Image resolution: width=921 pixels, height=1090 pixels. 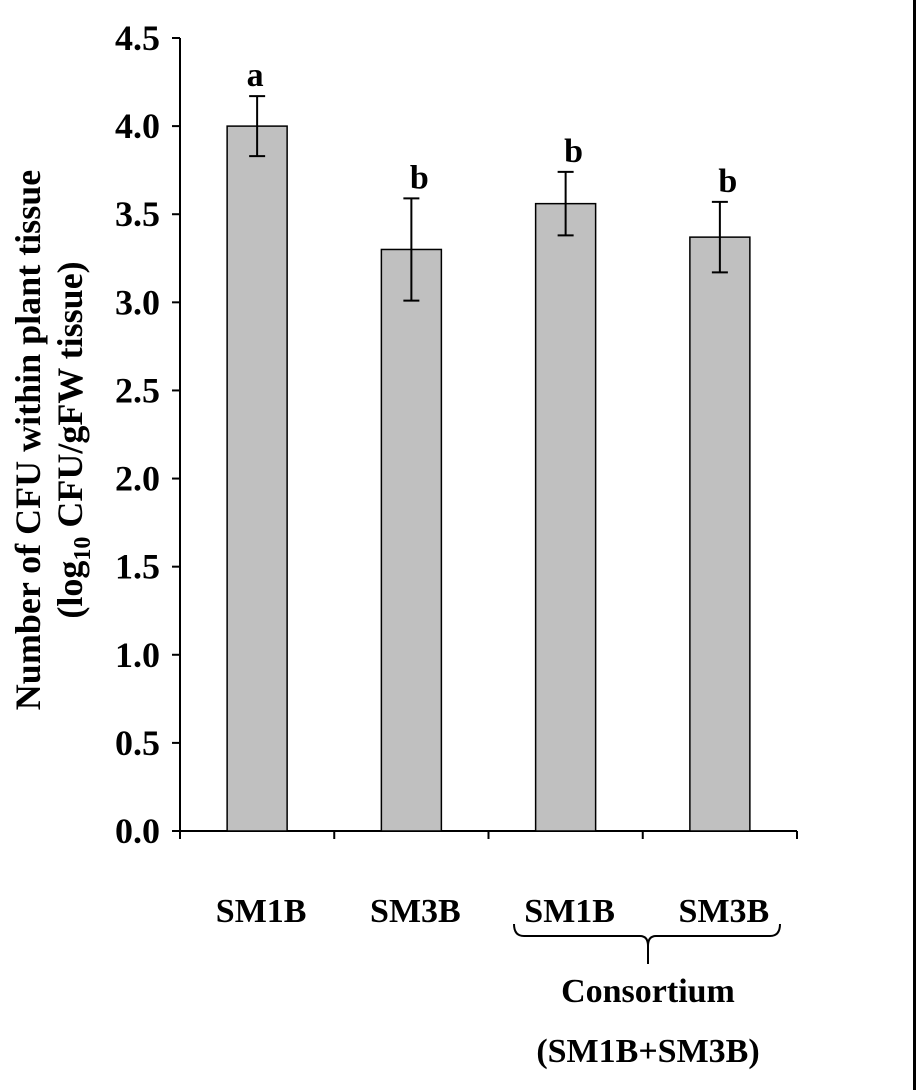 What do you see at coordinates (137, 479) in the screenshot?
I see `y-tick-label: 2.0` at bounding box center [137, 479].